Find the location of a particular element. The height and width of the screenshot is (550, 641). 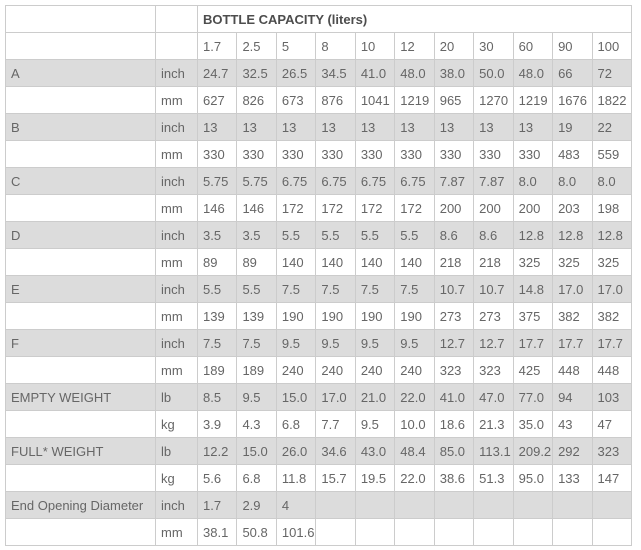

value-cell: 8.6 is located at coordinates (454, 235).